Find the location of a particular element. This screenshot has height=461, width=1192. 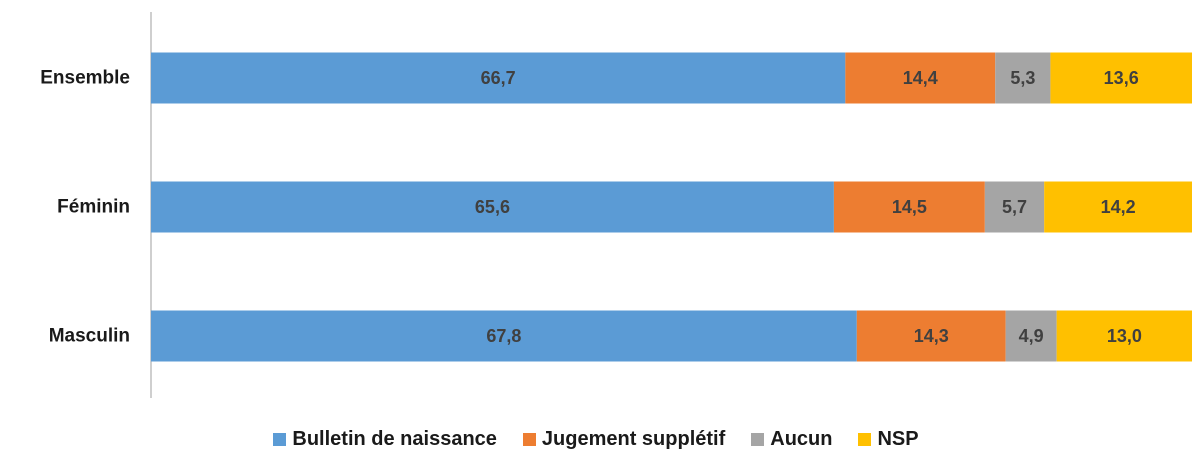

data-label-feminin-bulletin-de-naissance: 65,6 is located at coordinates (492, 207).